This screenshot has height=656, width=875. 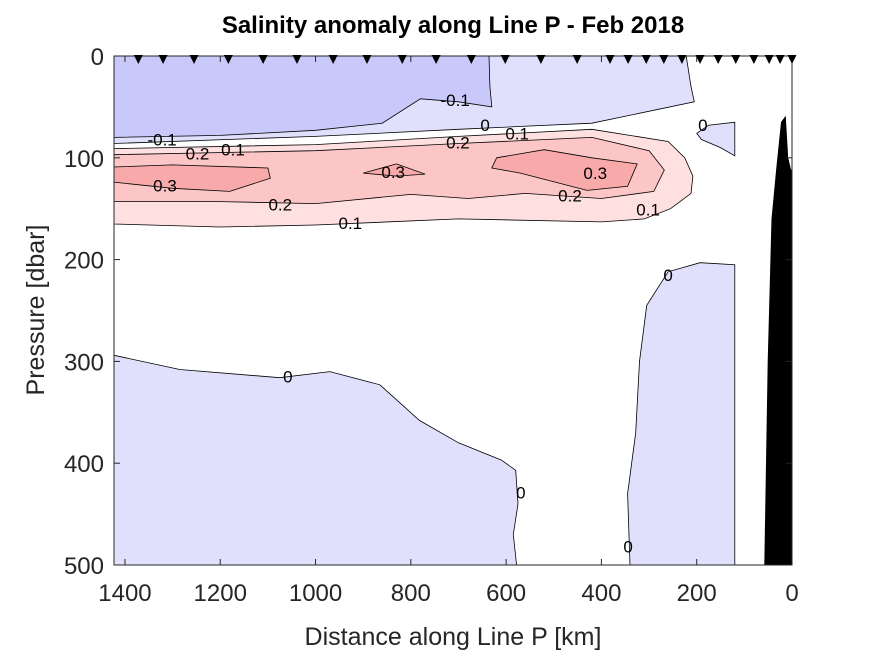 I want to click on y-tick-label: 100, so click(x=84, y=159).